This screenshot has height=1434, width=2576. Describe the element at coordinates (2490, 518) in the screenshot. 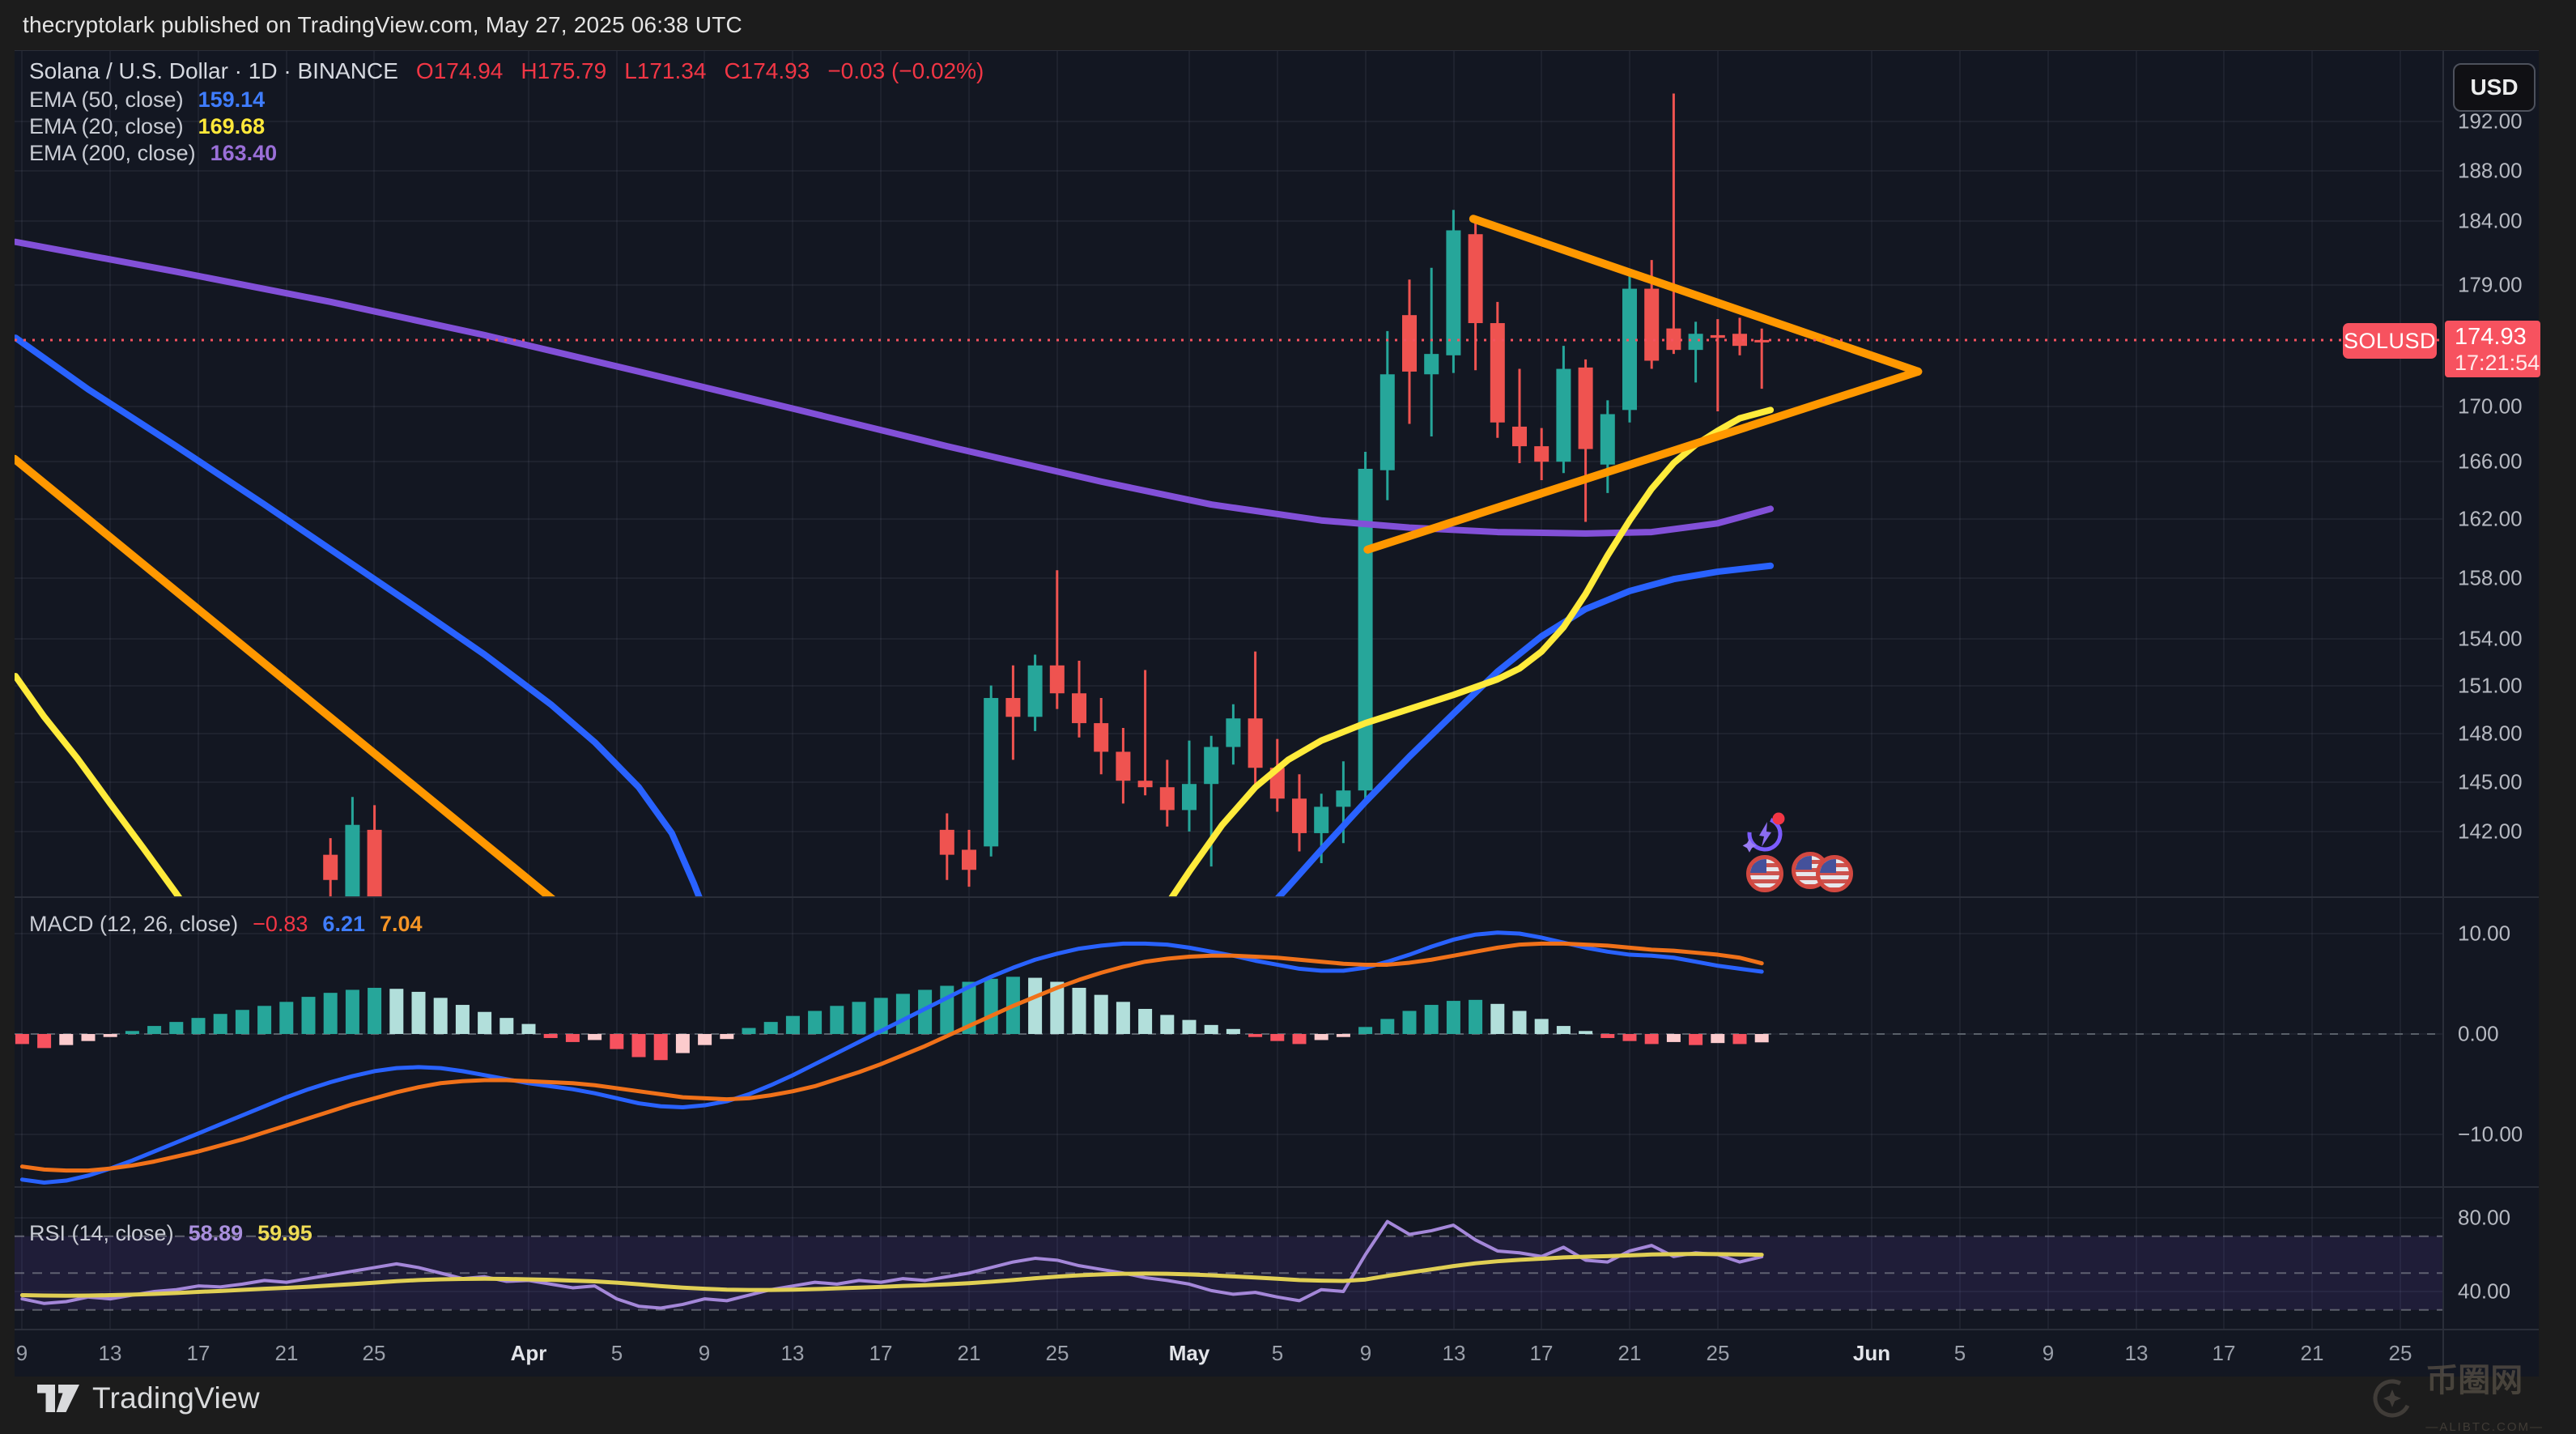

I see `axis-price-label: 162.00` at that location.